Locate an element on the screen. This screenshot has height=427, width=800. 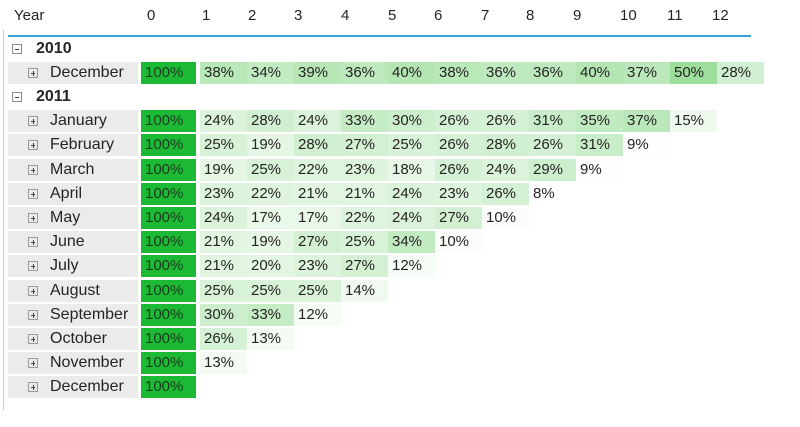
column-header-12: 12 is located at coordinates (720, 15).